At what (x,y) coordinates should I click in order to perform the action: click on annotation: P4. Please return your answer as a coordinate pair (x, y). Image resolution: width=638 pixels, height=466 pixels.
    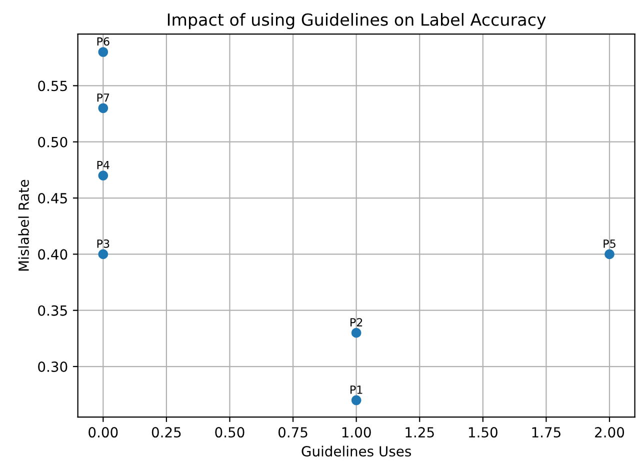
    Looking at the image, I should click on (103, 165).